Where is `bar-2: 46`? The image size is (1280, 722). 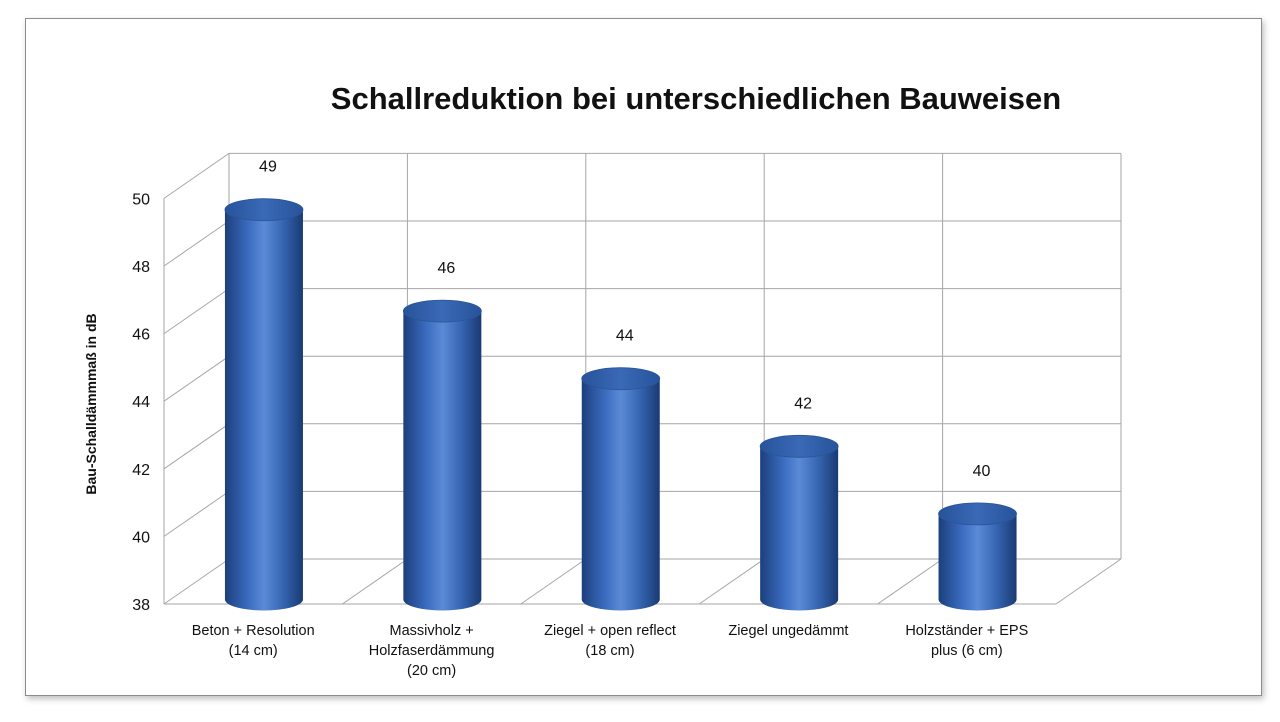
bar-2: 46 is located at coordinates (442, 435).